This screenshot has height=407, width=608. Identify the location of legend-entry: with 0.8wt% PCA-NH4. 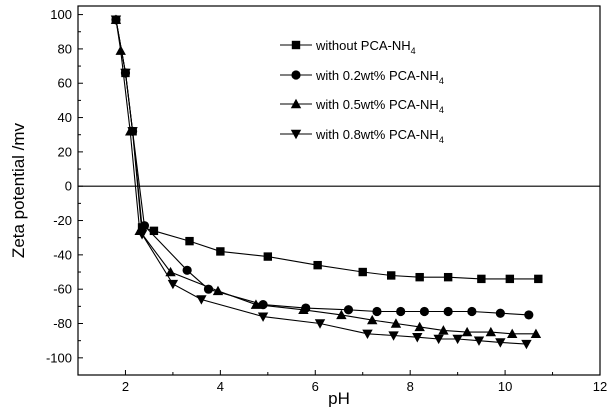
(362, 136).